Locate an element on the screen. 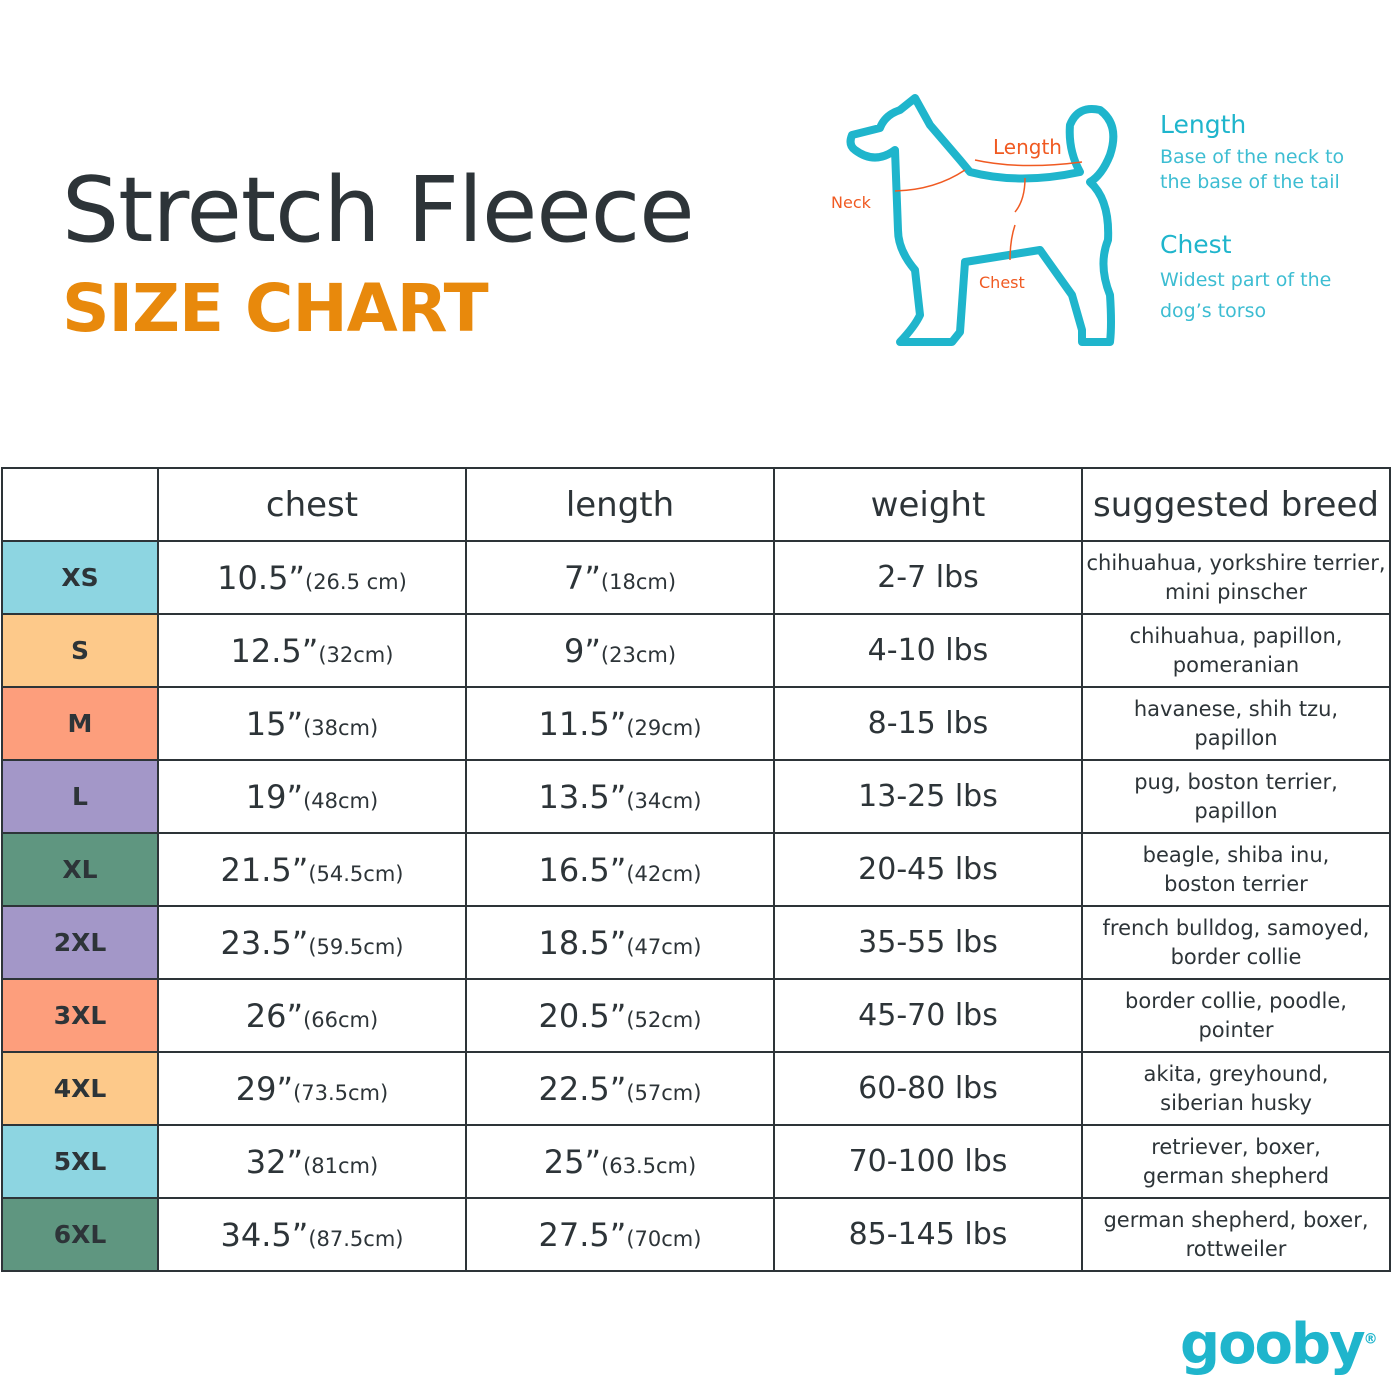  length-cm: (52cm) is located at coordinates (664, 1019).